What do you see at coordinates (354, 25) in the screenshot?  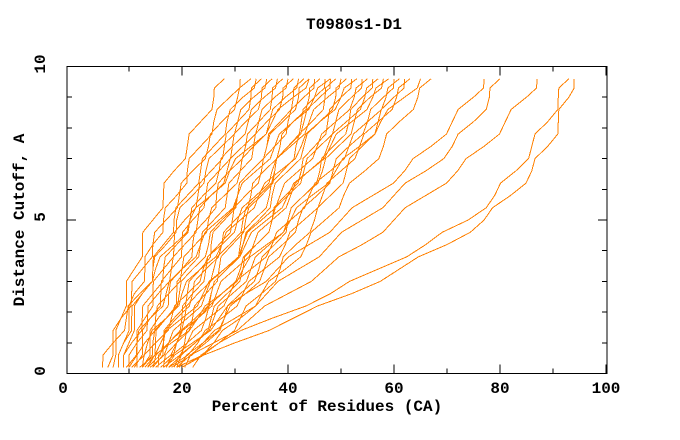 I see `page-title: T0980s1-D1` at bounding box center [354, 25].